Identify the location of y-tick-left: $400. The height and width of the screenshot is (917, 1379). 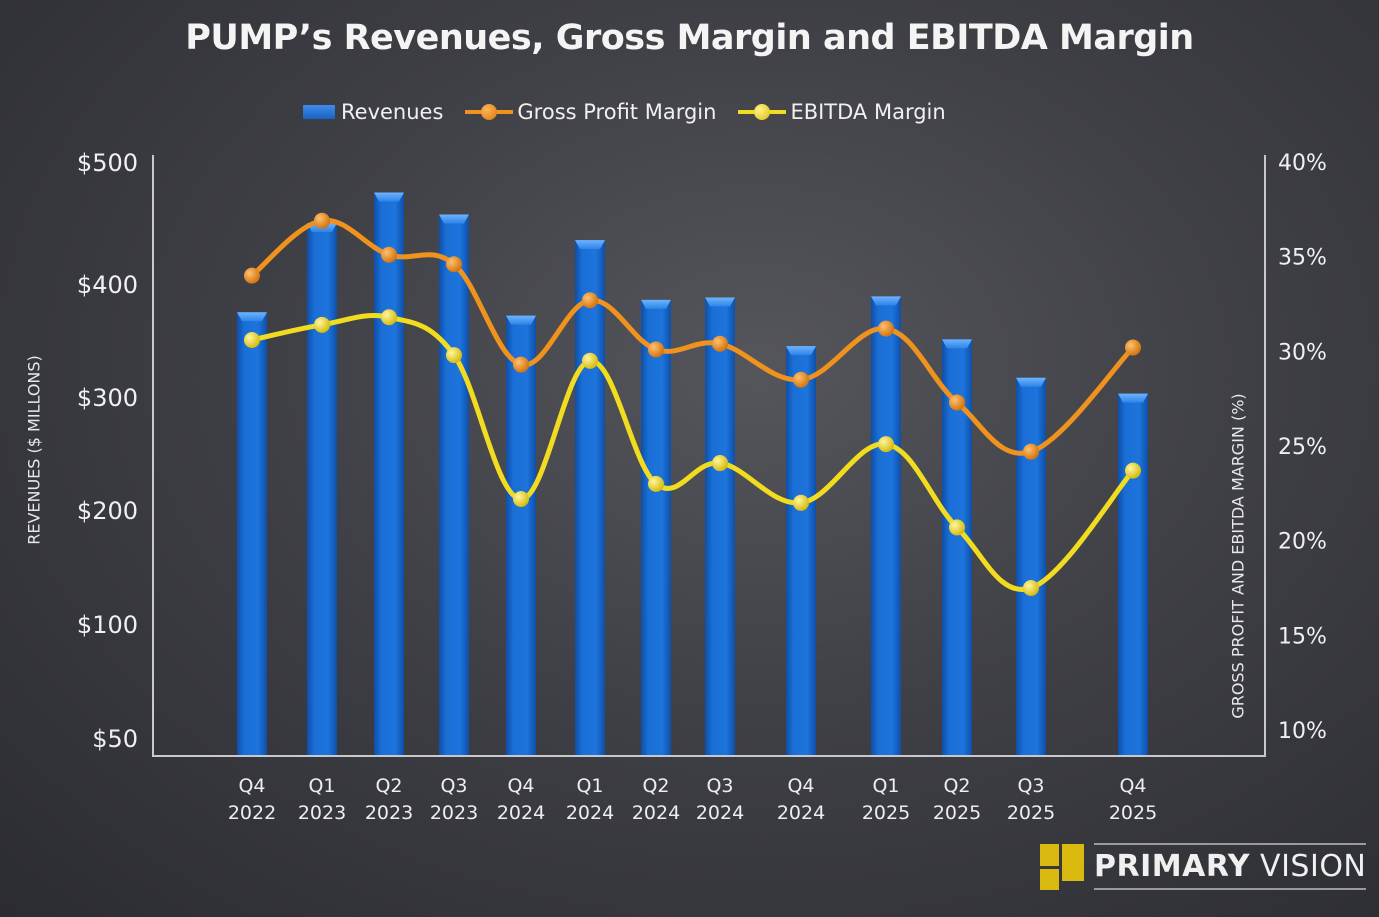
(107, 285).